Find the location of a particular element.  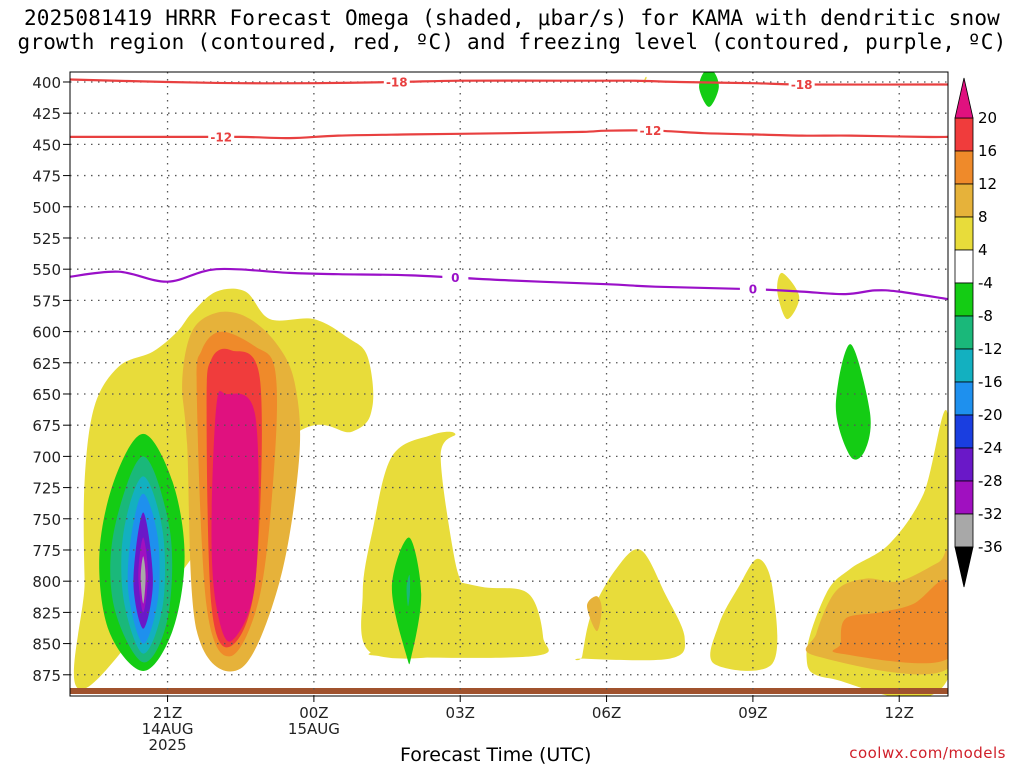

y-tick-label-500: 500 is located at coordinates (46, 208).